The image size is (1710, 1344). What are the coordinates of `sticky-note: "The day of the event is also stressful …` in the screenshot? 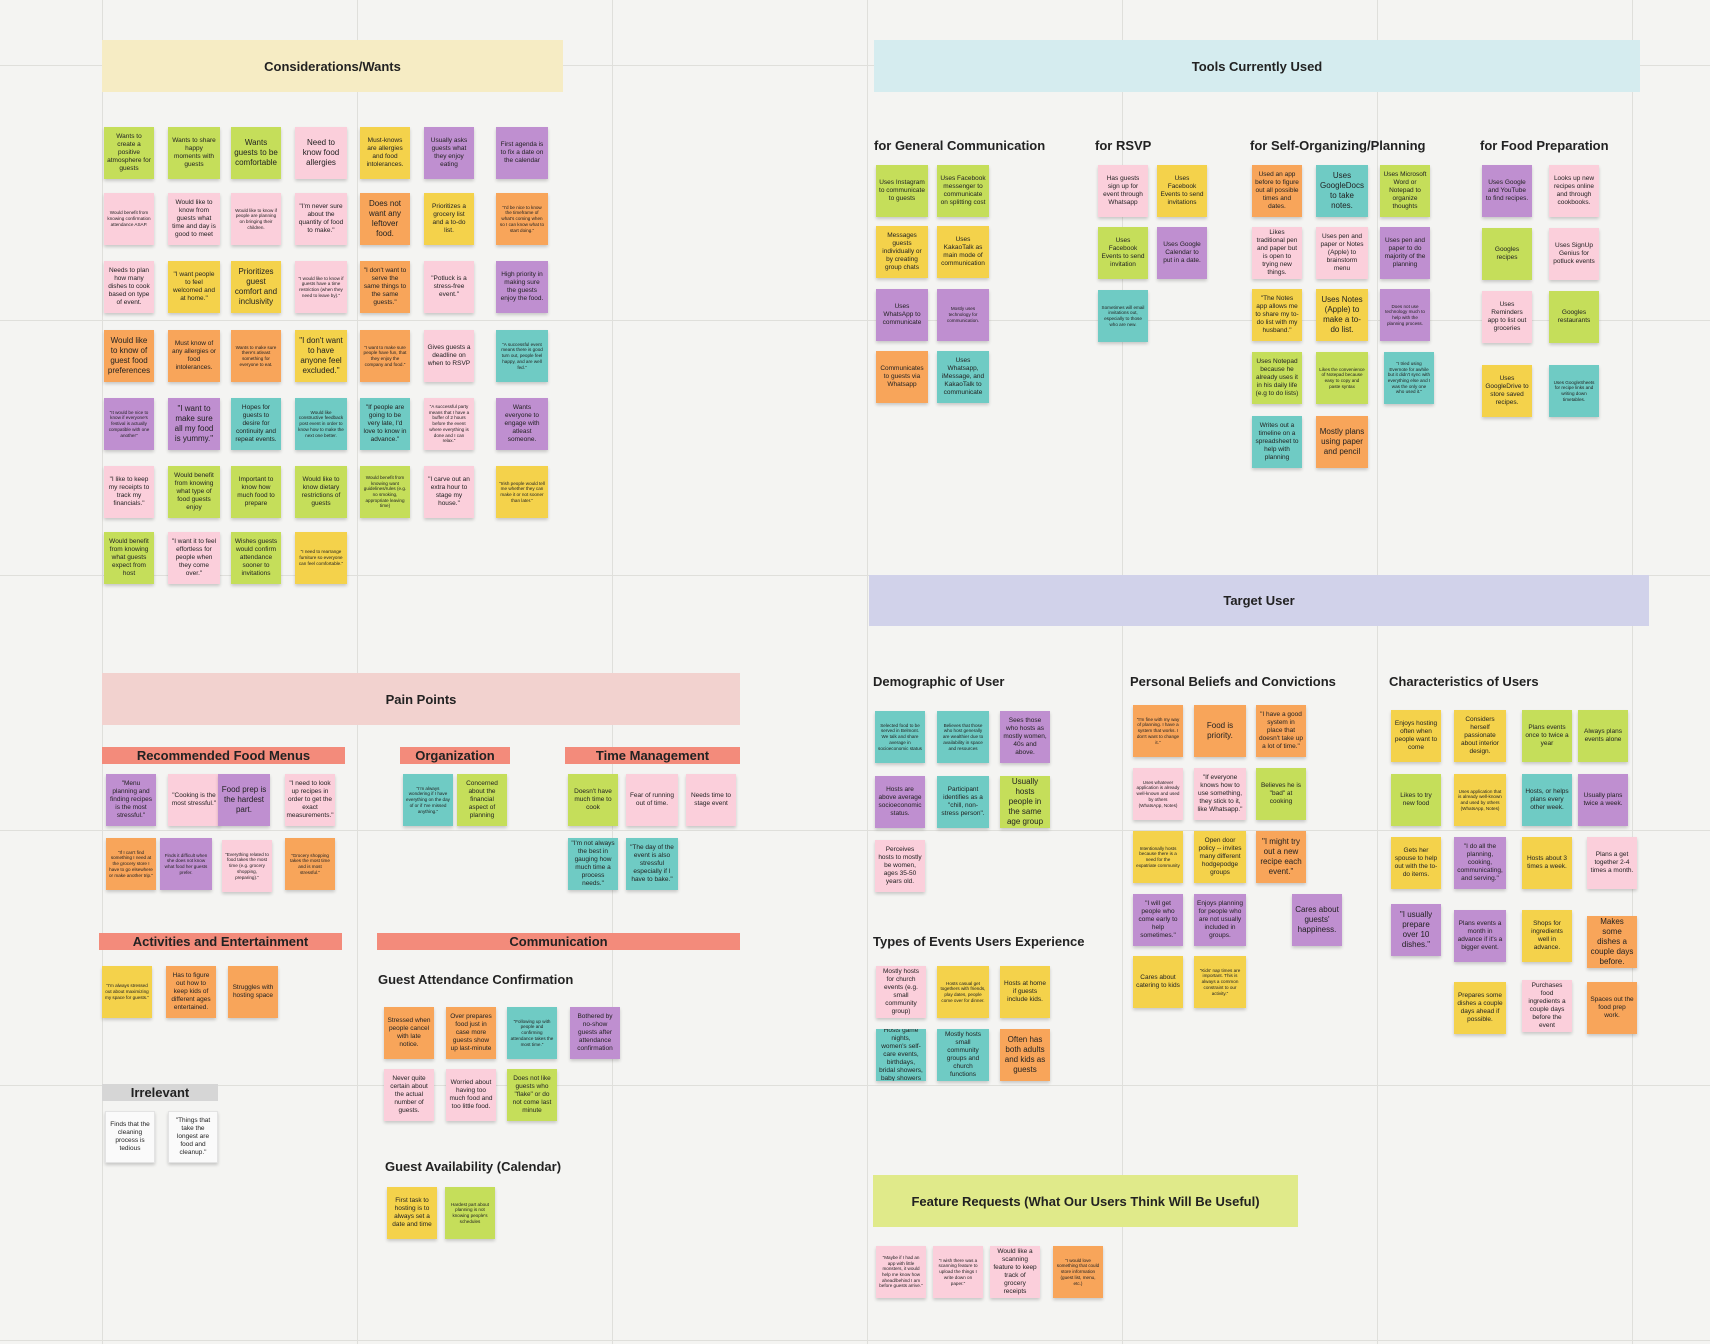 It's located at (652, 864).